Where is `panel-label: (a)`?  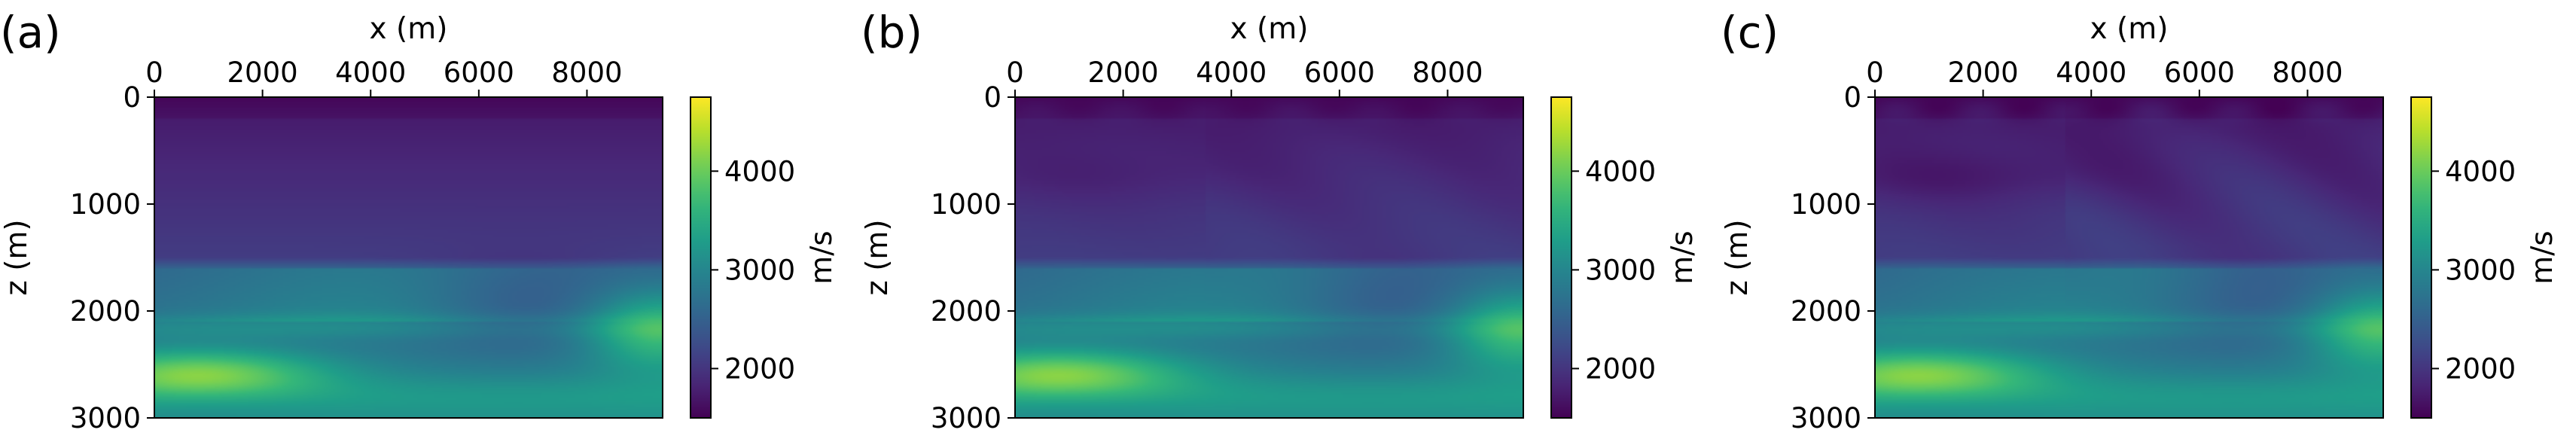 panel-label: (a) is located at coordinates (30, 32).